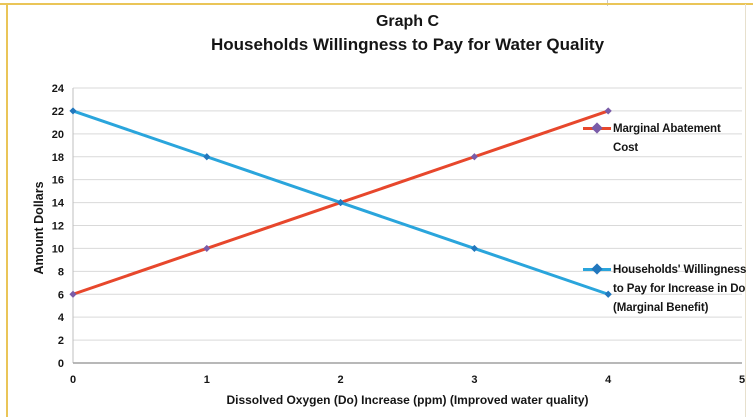  Describe the element at coordinates (661, 308) in the screenshot. I see `legend-label-line: (Marginal Benefit)` at that location.